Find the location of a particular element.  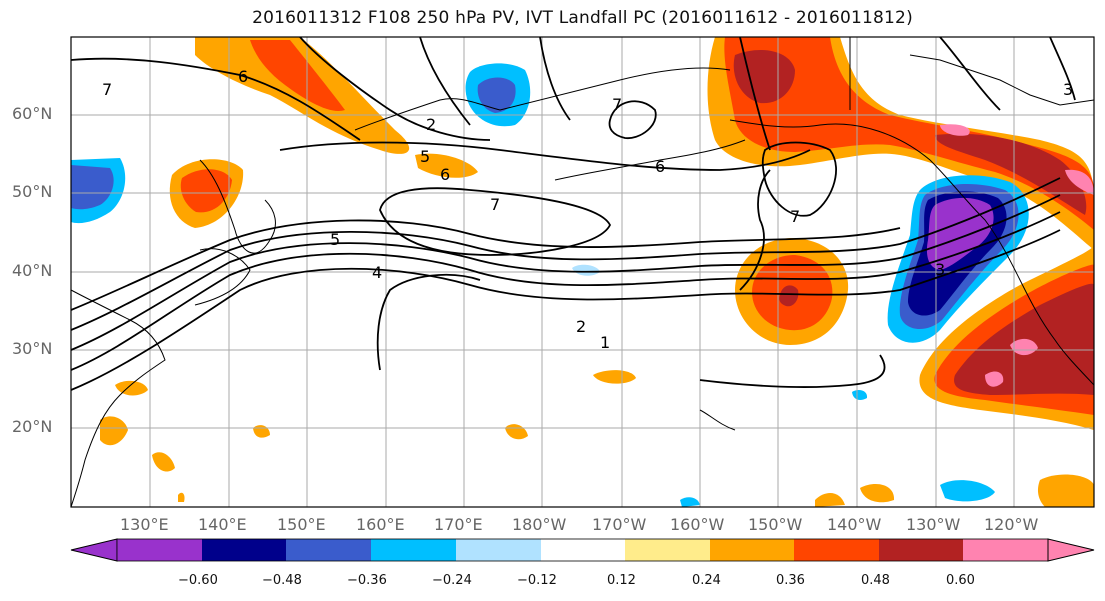

colorbar is located at coordinates (582, 550).